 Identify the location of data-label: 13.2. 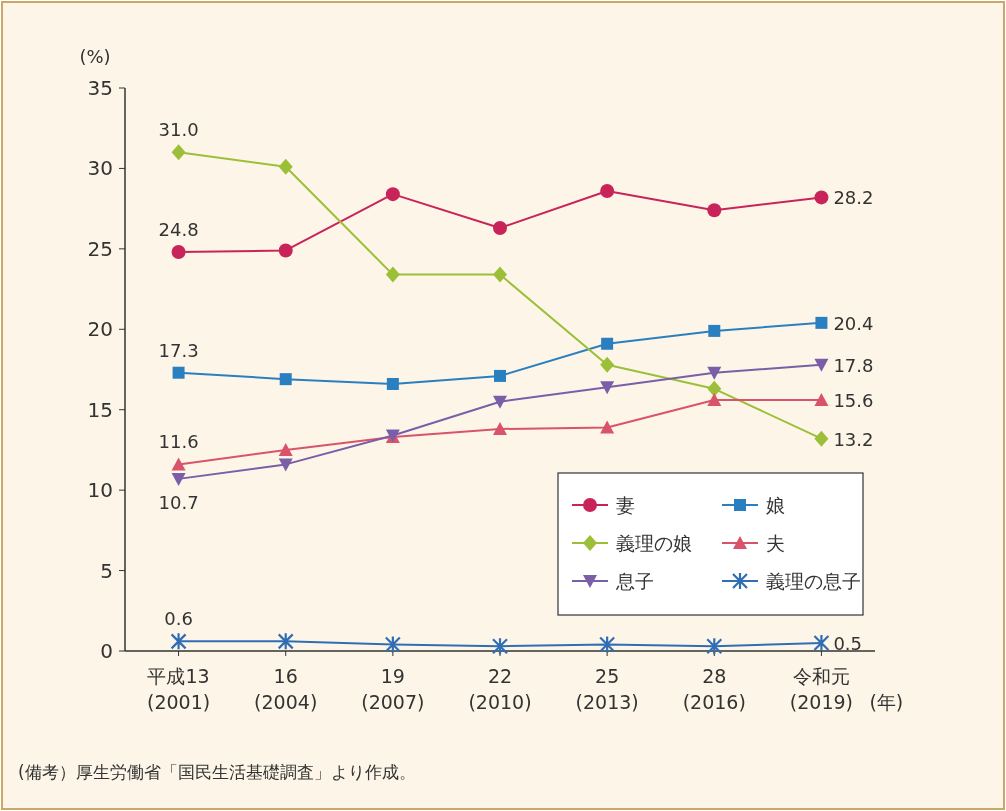
(853, 439).